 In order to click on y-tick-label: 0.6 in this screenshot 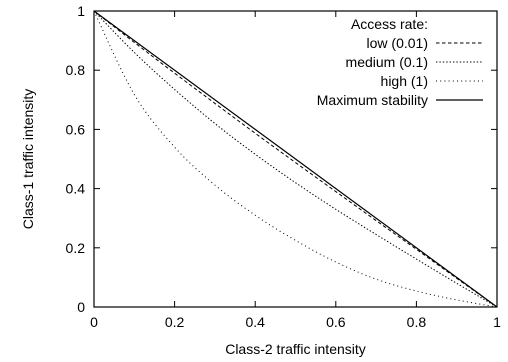, I will do `click(76, 129)`.